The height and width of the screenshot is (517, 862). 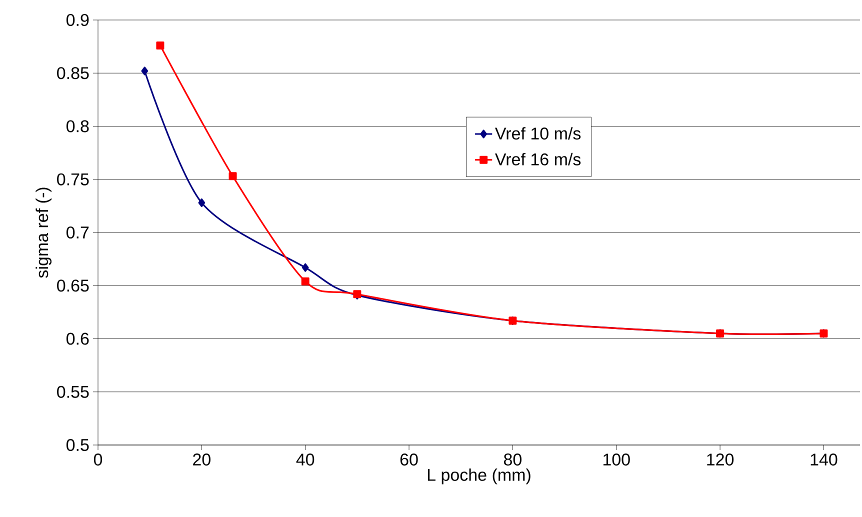 What do you see at coordinates (73, 179) in the screenshot?
I see `y-tick-label: 0.75` at bounding box center [73, 179].